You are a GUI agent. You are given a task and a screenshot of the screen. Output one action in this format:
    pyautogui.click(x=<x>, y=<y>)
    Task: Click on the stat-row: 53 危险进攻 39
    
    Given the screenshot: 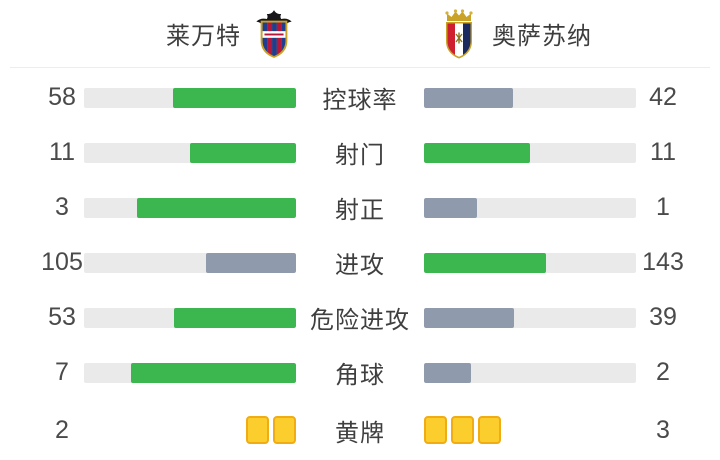 What is the action you would take?
    pyautogui.click(x=360, y=317)
    